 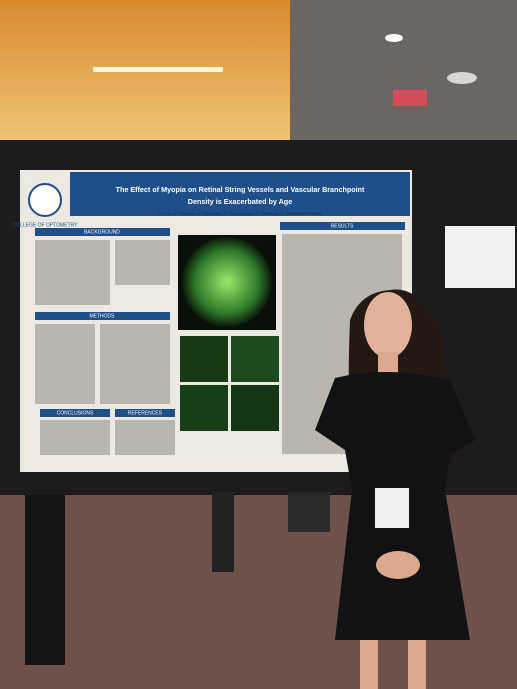 What do you see at coordinates (240, 201) in the screenshot?
I see `poster-title: Density is Exacerbated by Age` at bounding box center [240, 201].